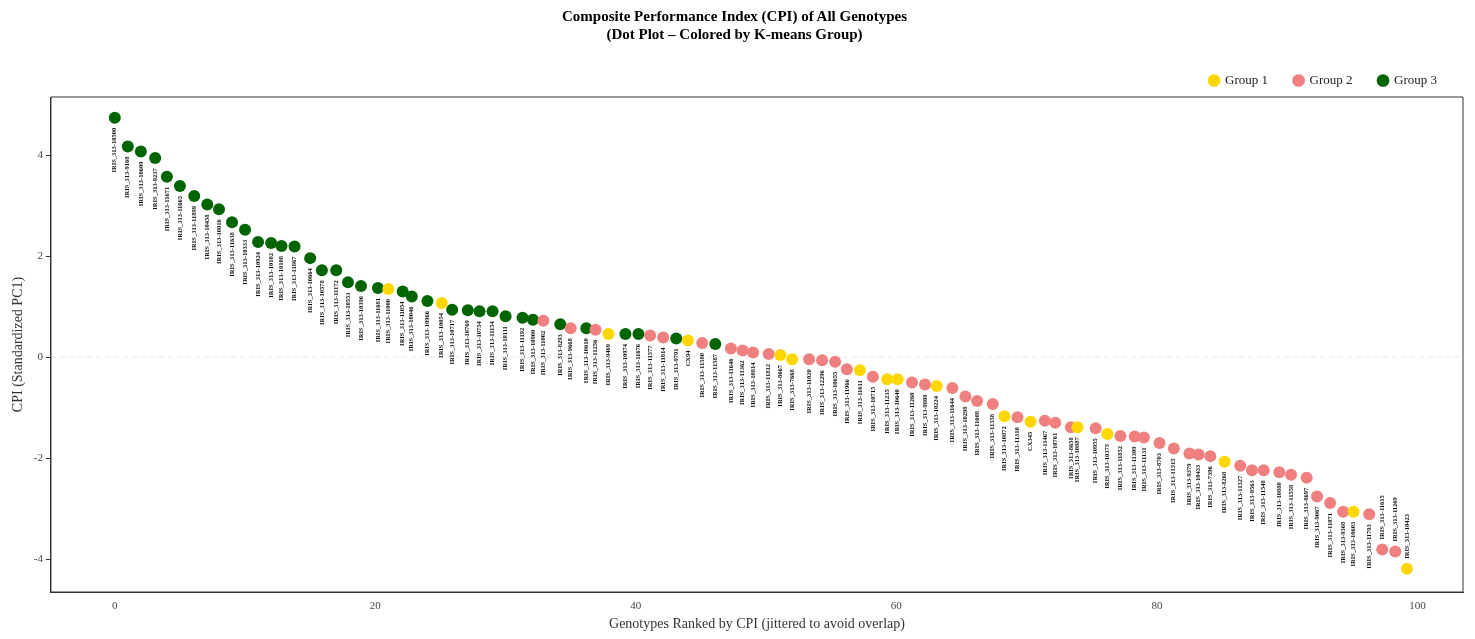  I want to click on x-tick-label: 60, so click(896, 605).